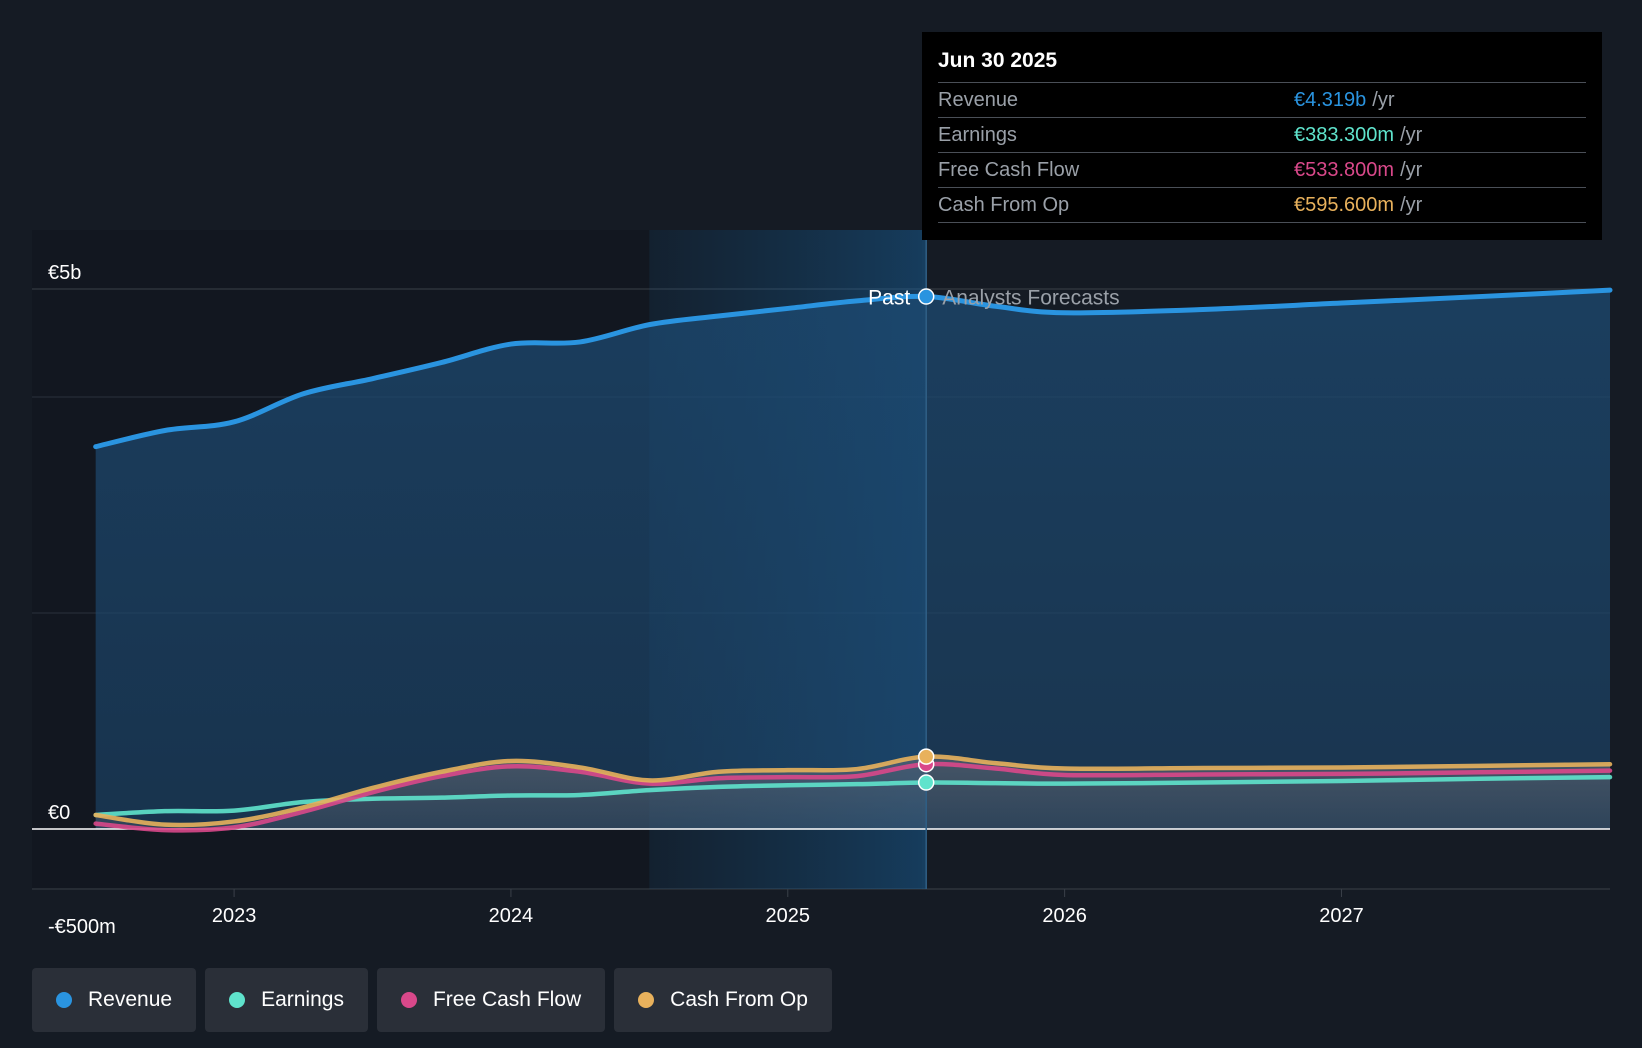 Image resolution: width=1642 pixels, height=1048 pixels. I want to click on past-label: Past, so click(889, 298).